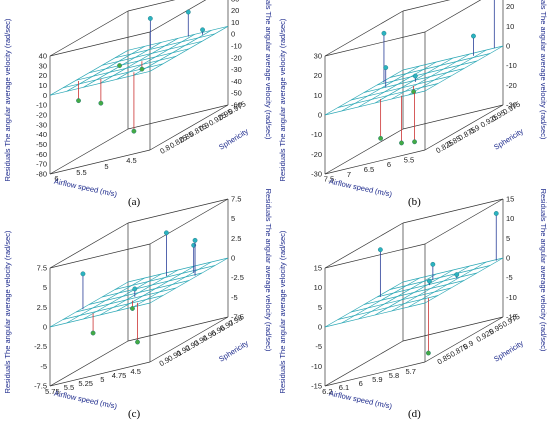 This screenshot has width=550, height=424. I want to click on z-tick-label-left: 40, so click(43, 56).